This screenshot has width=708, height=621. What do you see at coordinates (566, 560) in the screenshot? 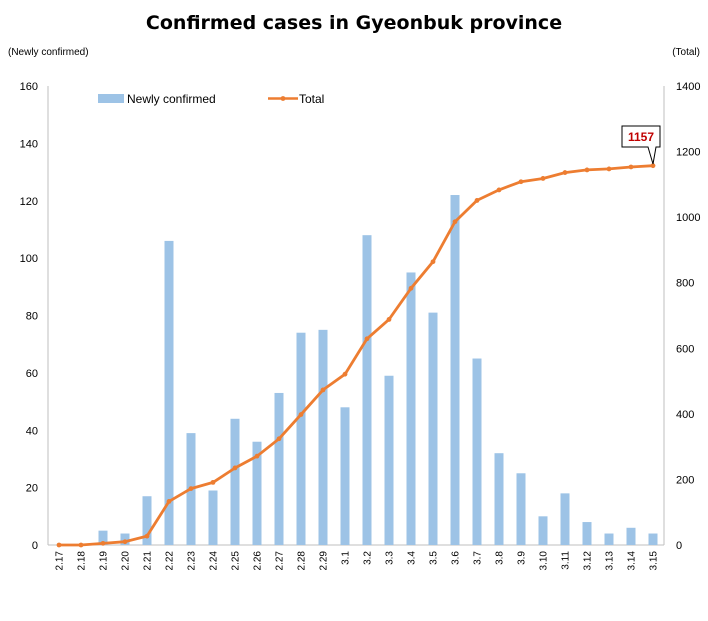
I see `x-tick-label: 3.11` at bounding box center [566, 560].